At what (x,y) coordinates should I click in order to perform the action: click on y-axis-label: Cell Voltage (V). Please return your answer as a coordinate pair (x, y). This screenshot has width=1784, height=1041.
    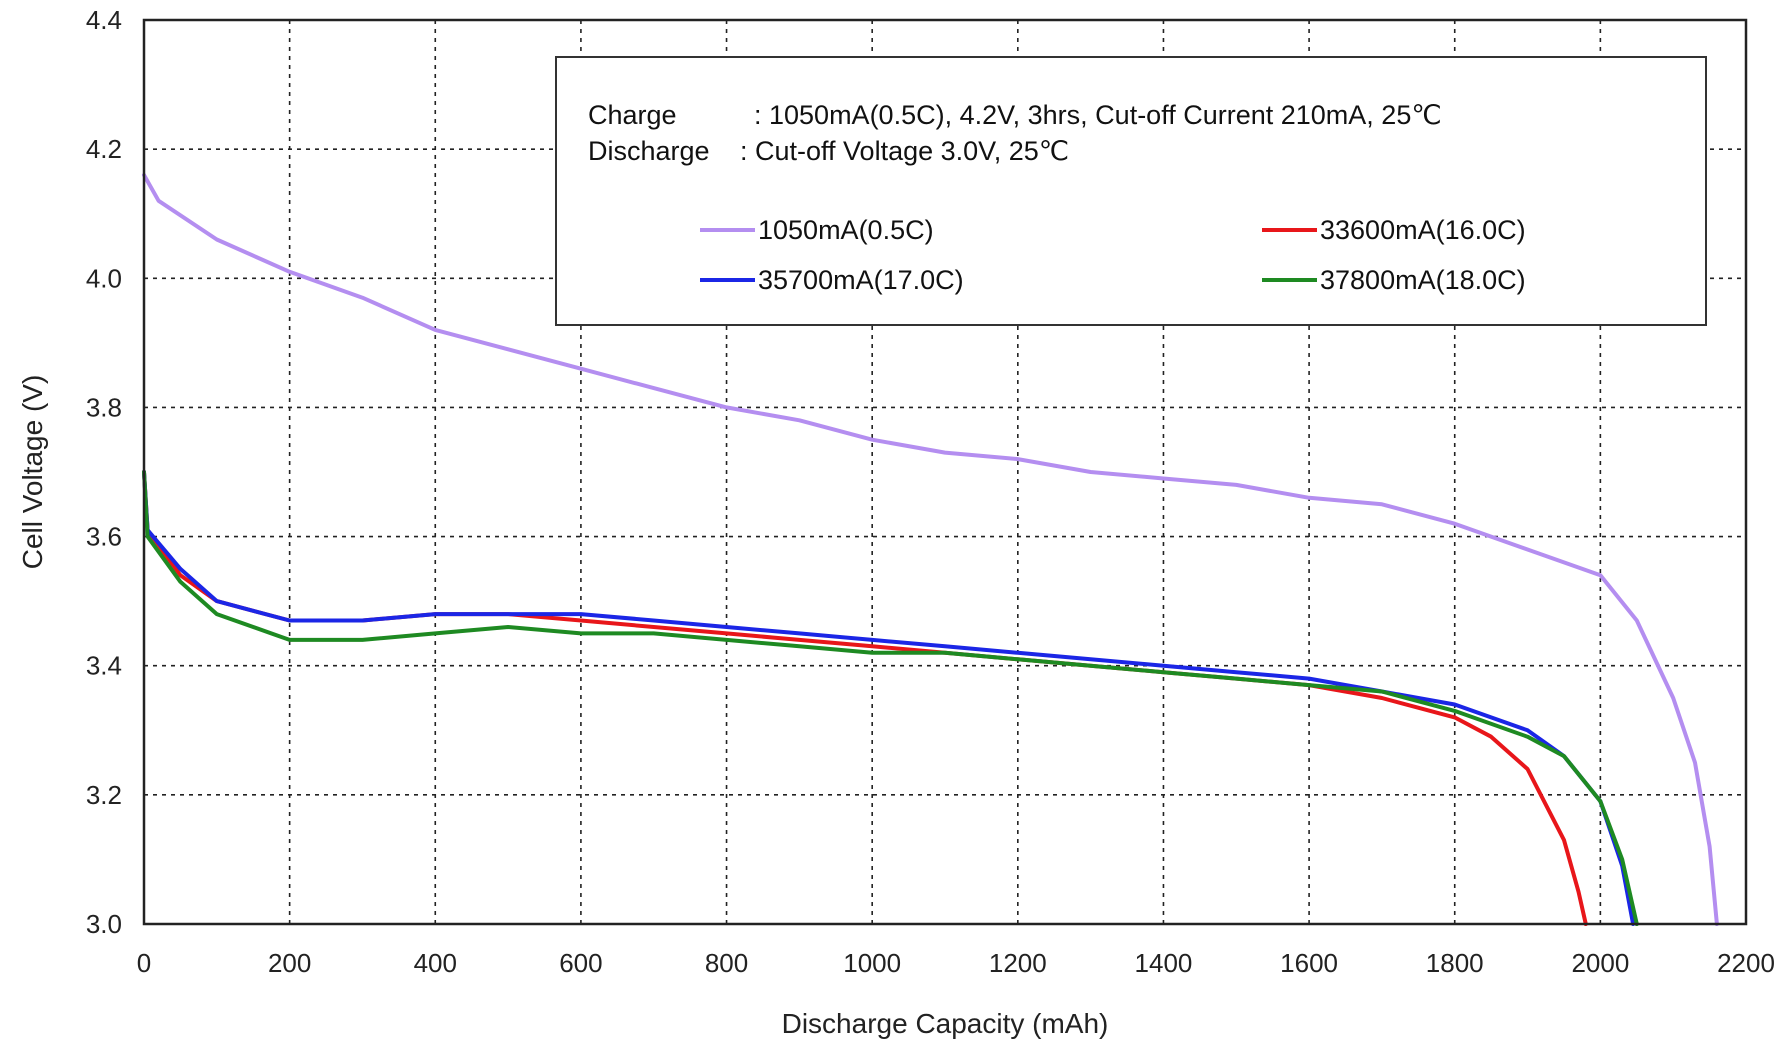
    Looking at the image, I should click on (32, 472).